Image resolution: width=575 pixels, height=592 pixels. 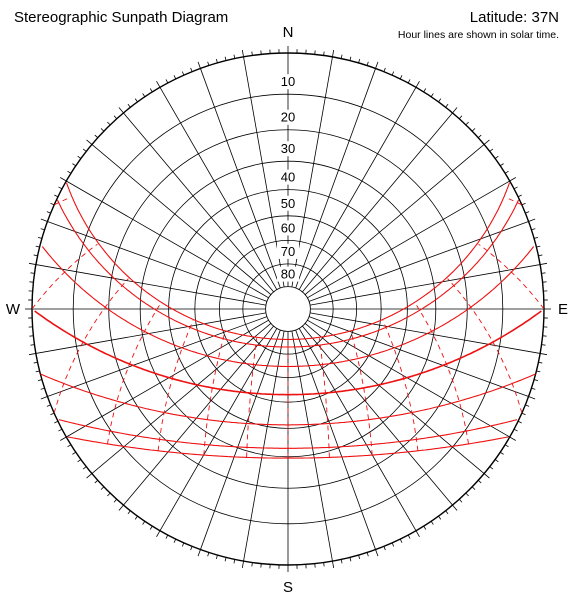 What do you see at coordinates (514, 17) in the screenshot?
I see `latitude-label: Latitude: 37N` at bounding box center [514, 17].